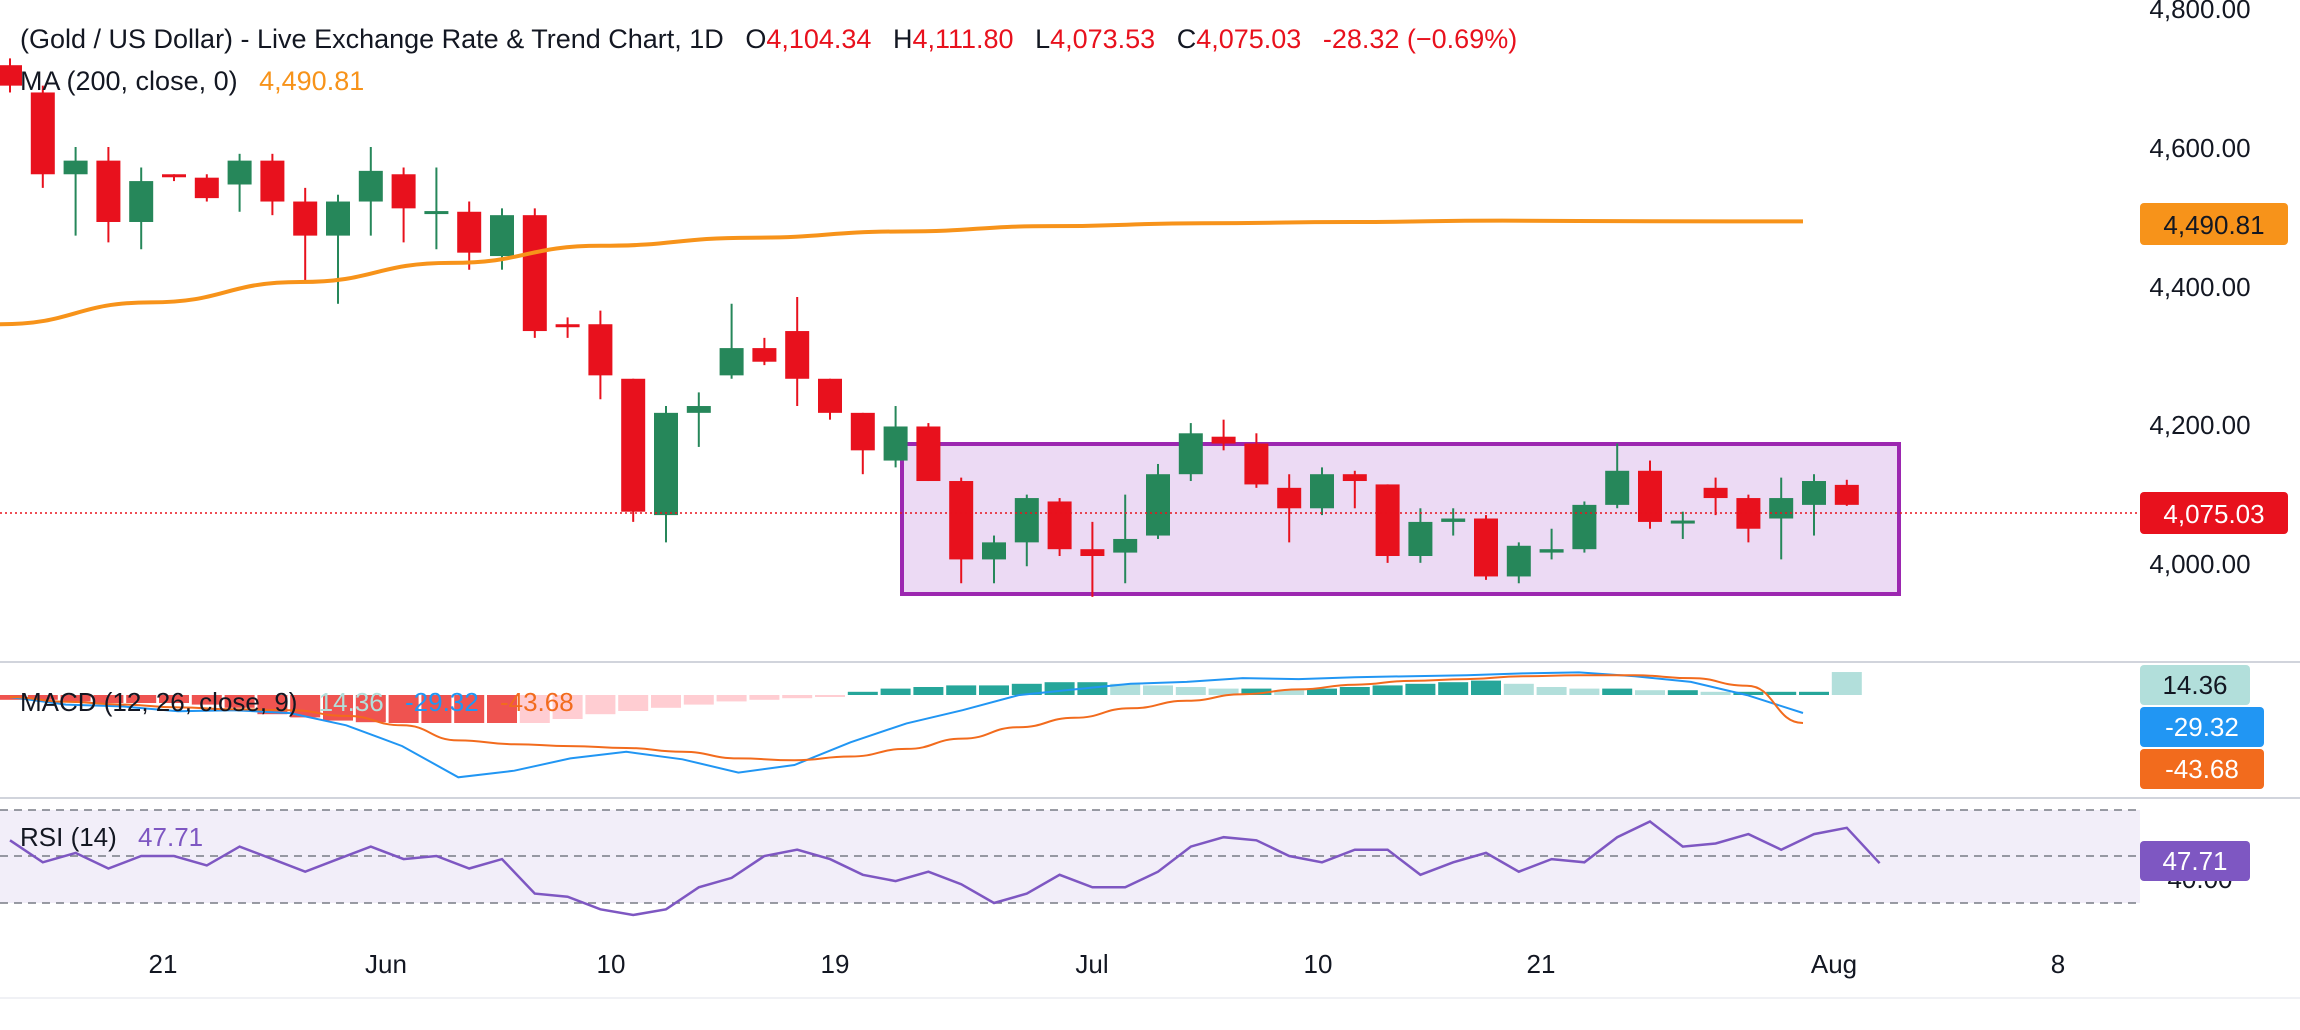  I want to click on ma-legend: MA (200, close, 0) 4,490.81, so click(192, 81).